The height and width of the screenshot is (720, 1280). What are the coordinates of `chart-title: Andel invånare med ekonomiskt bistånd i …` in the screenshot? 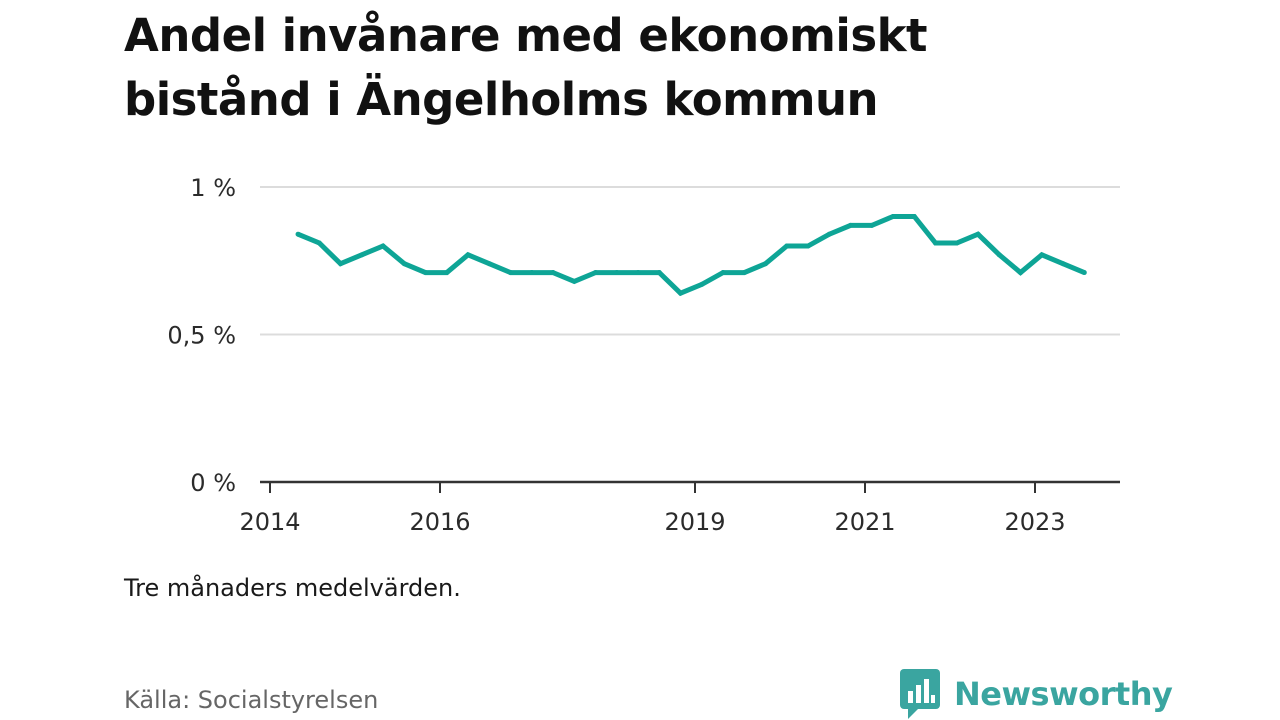 It's located at (526, 67).